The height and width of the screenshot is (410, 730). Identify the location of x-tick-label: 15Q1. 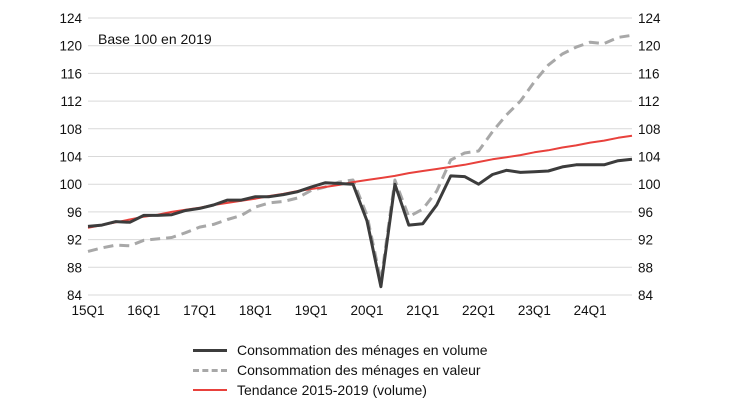
(87, 310).